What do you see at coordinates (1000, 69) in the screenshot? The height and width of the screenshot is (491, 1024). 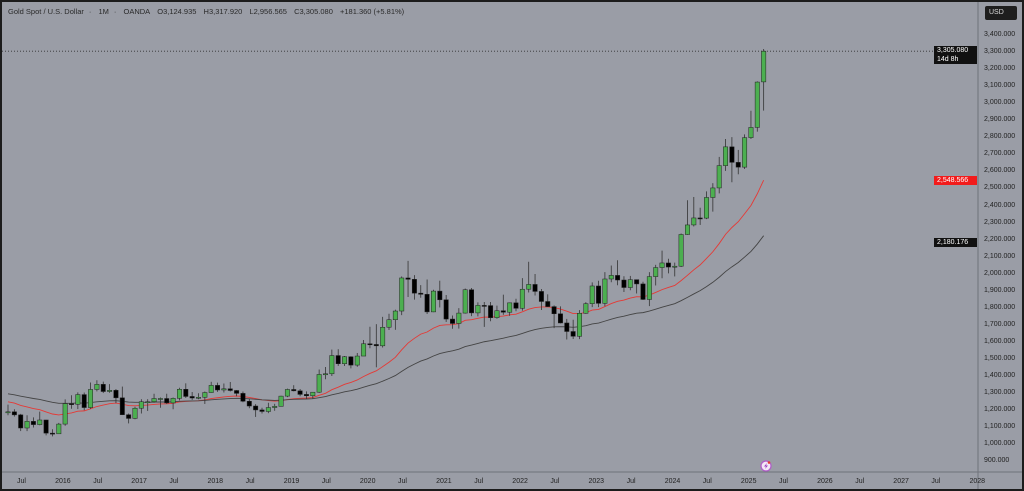 I see `price-tick-label: 3,200.000` at bounding box center [1000, 69].